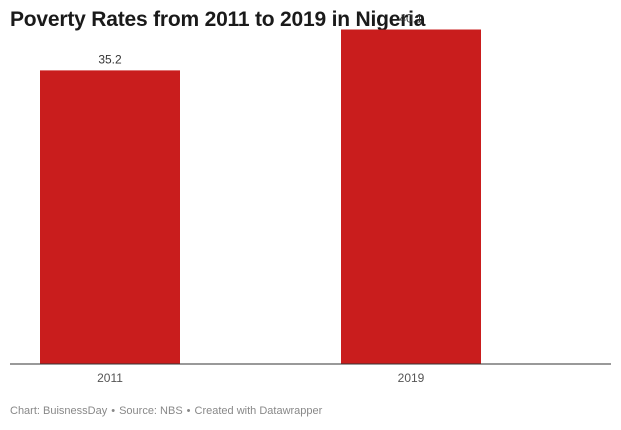 Image resolution: width=621 pixels, height=430 pixels. Describe the element at coordinates (411, 378) in the screenshot. I see `x-tick-label-2019: 2019` at that location.